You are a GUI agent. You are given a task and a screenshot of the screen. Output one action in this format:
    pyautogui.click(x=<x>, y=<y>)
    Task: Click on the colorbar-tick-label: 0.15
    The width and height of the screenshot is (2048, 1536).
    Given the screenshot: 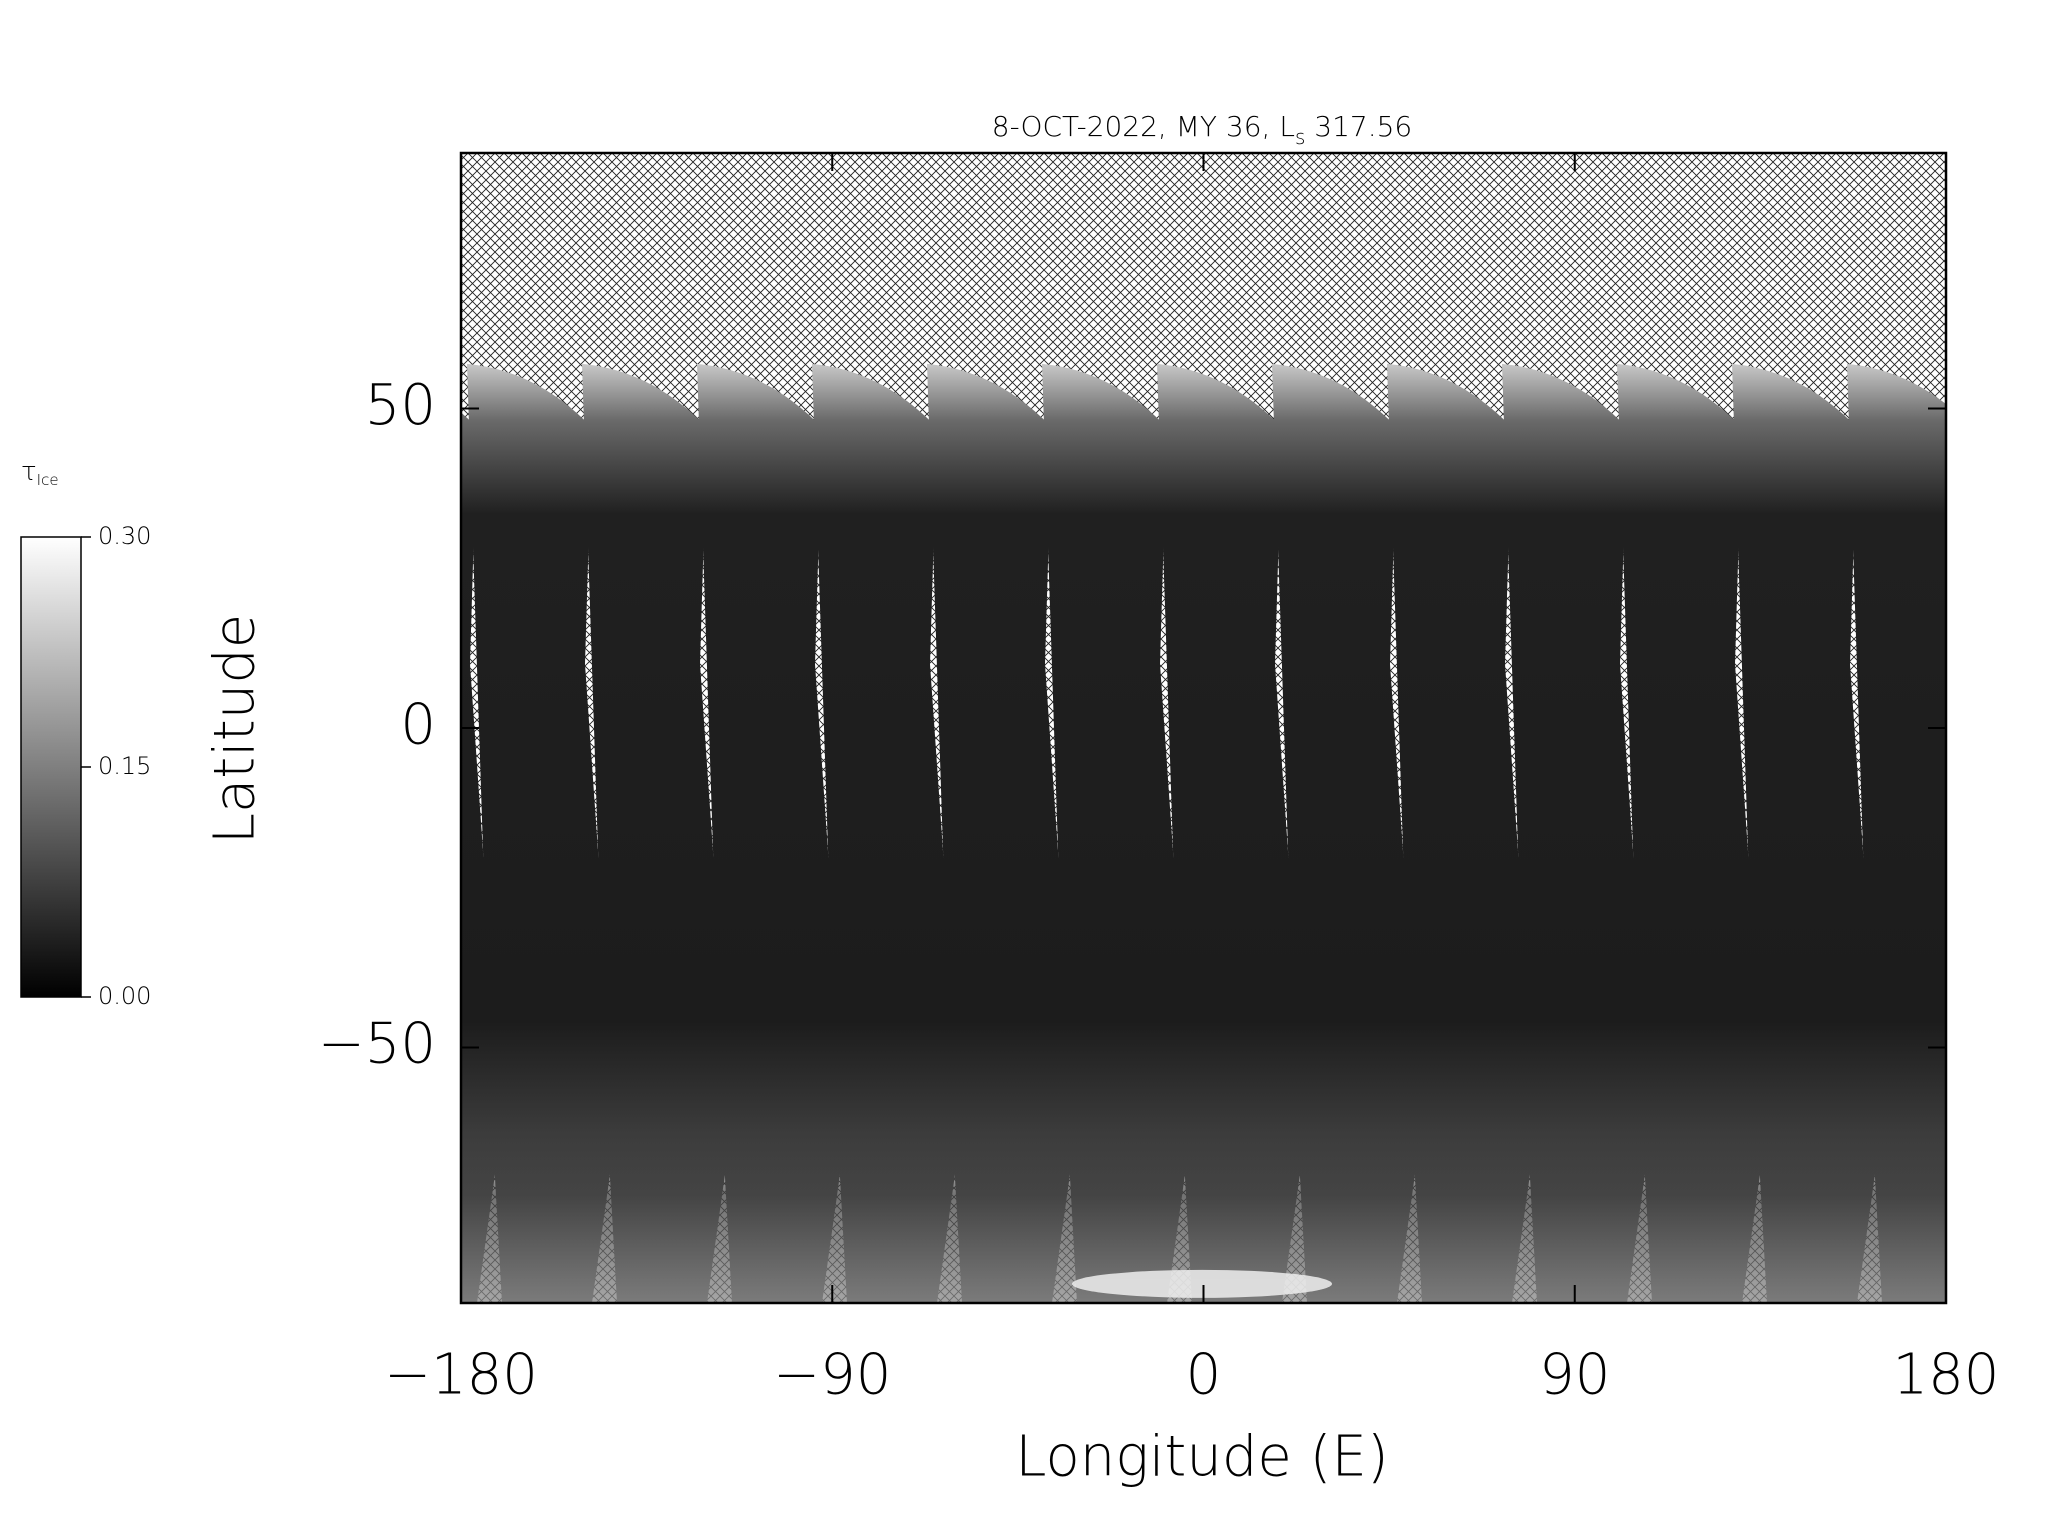 What is the action you would take?
    pyautogui.click(x=124, y=766)
    